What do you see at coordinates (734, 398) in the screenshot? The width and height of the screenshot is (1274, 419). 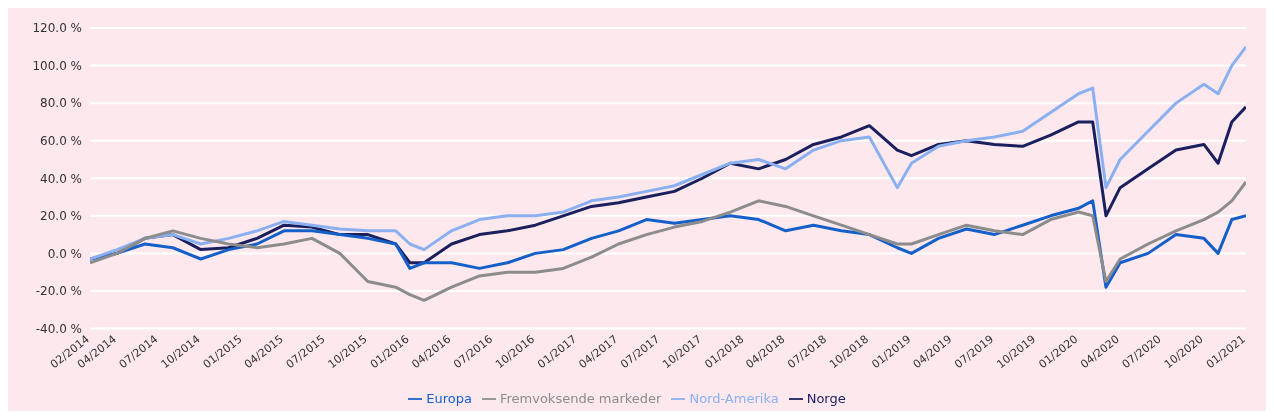 I see `legend-label: Nord-Amerika` at bounding box center [734, 398].